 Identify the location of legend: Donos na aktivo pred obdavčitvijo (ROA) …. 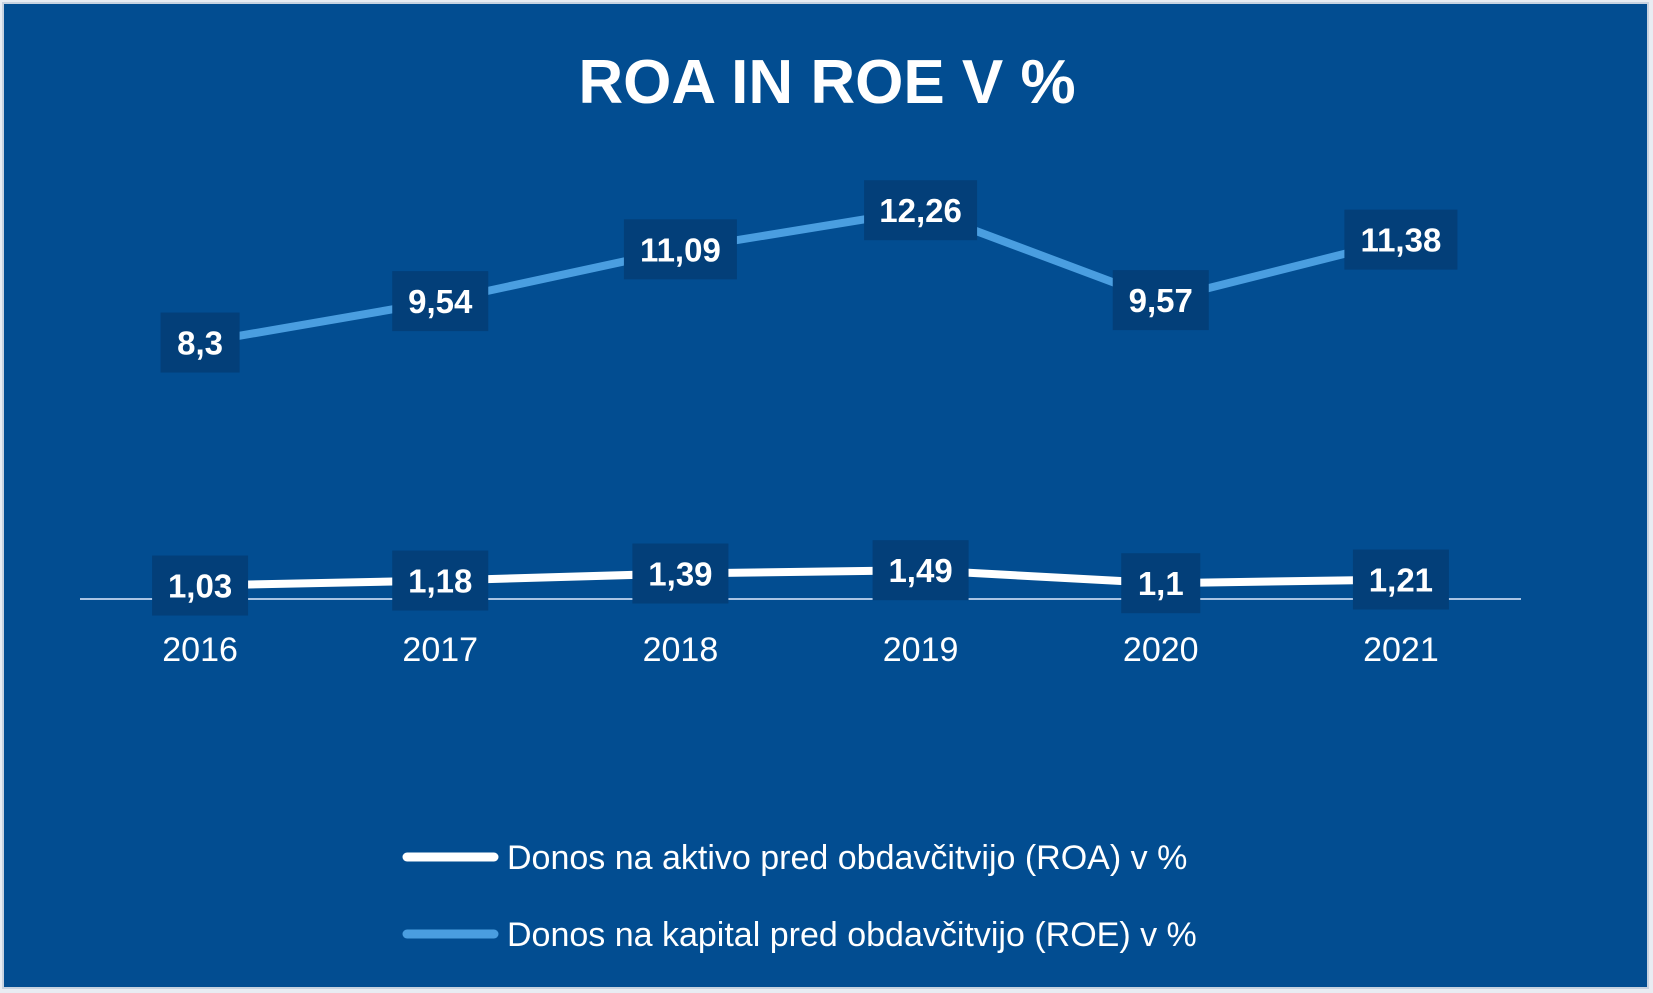
(799, 896).